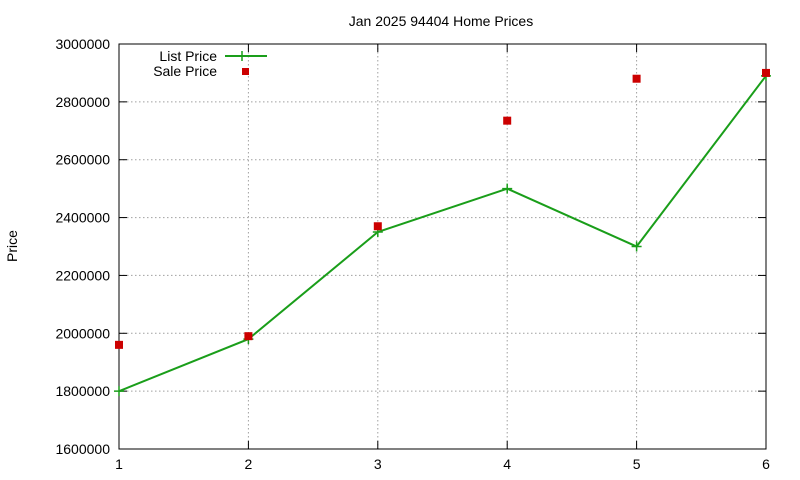  Describe the element at coordinates (378, 464) in the screenshot. I see `x-tick-label: 3` at that location.